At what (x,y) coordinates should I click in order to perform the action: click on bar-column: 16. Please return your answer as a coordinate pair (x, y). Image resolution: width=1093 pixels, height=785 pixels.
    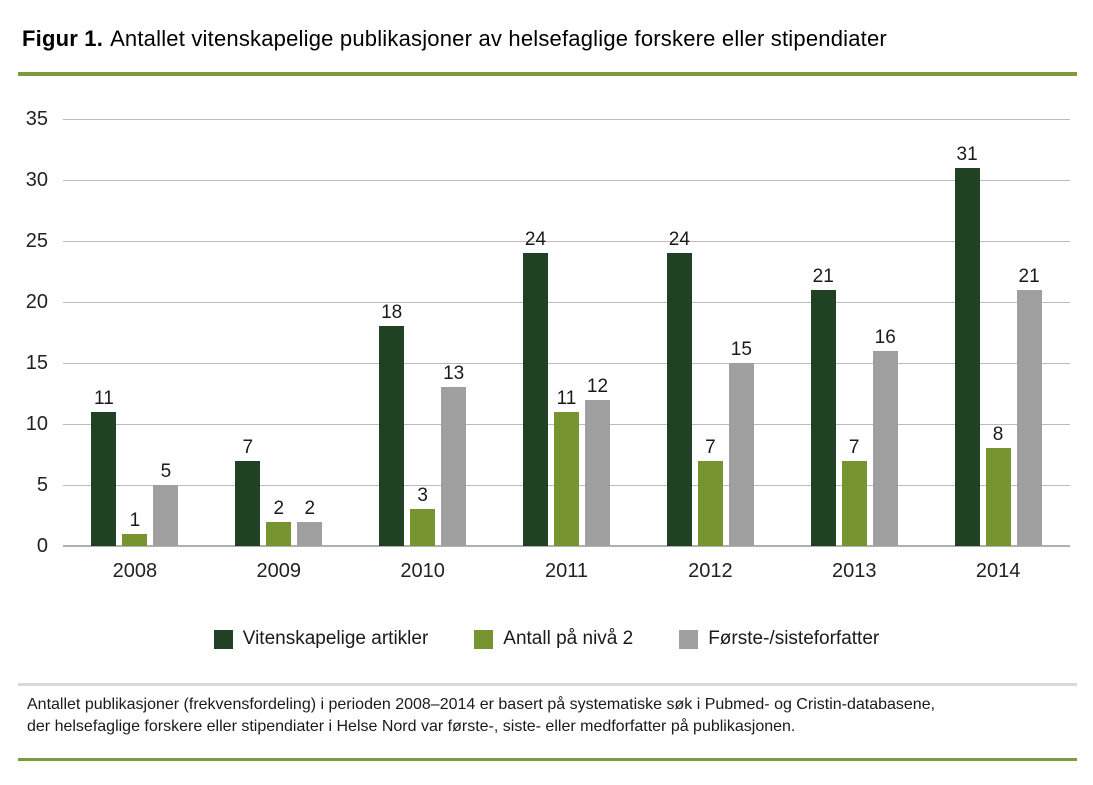
    Looking at the image, I should click on (885, 332).